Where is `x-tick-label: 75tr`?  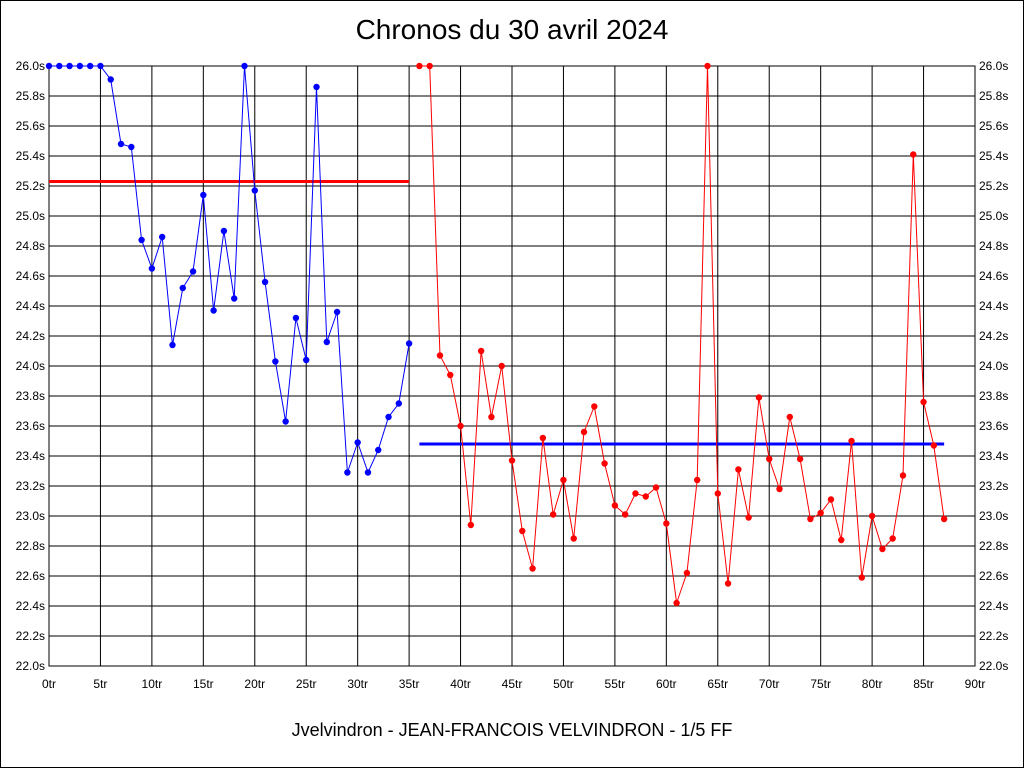 x-tick-label: 75tr is located at coordinates (820, 684).